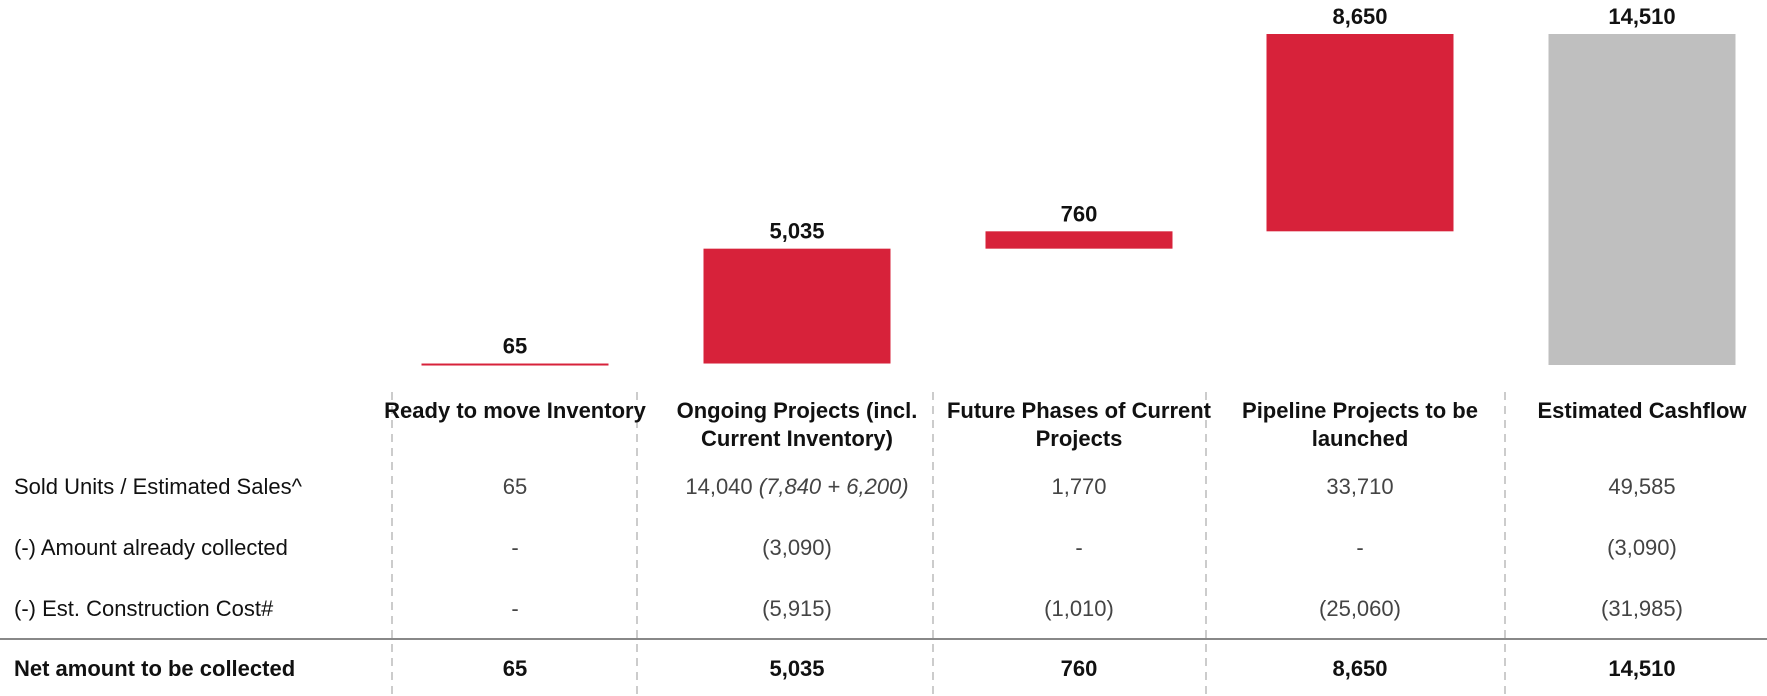 The width and height of the screenshot is (1767, 696). What do you see at coordinates (797, 608) in the screenshot?
I see `table-cell: (5,915)` at bounding box center [797, 608].